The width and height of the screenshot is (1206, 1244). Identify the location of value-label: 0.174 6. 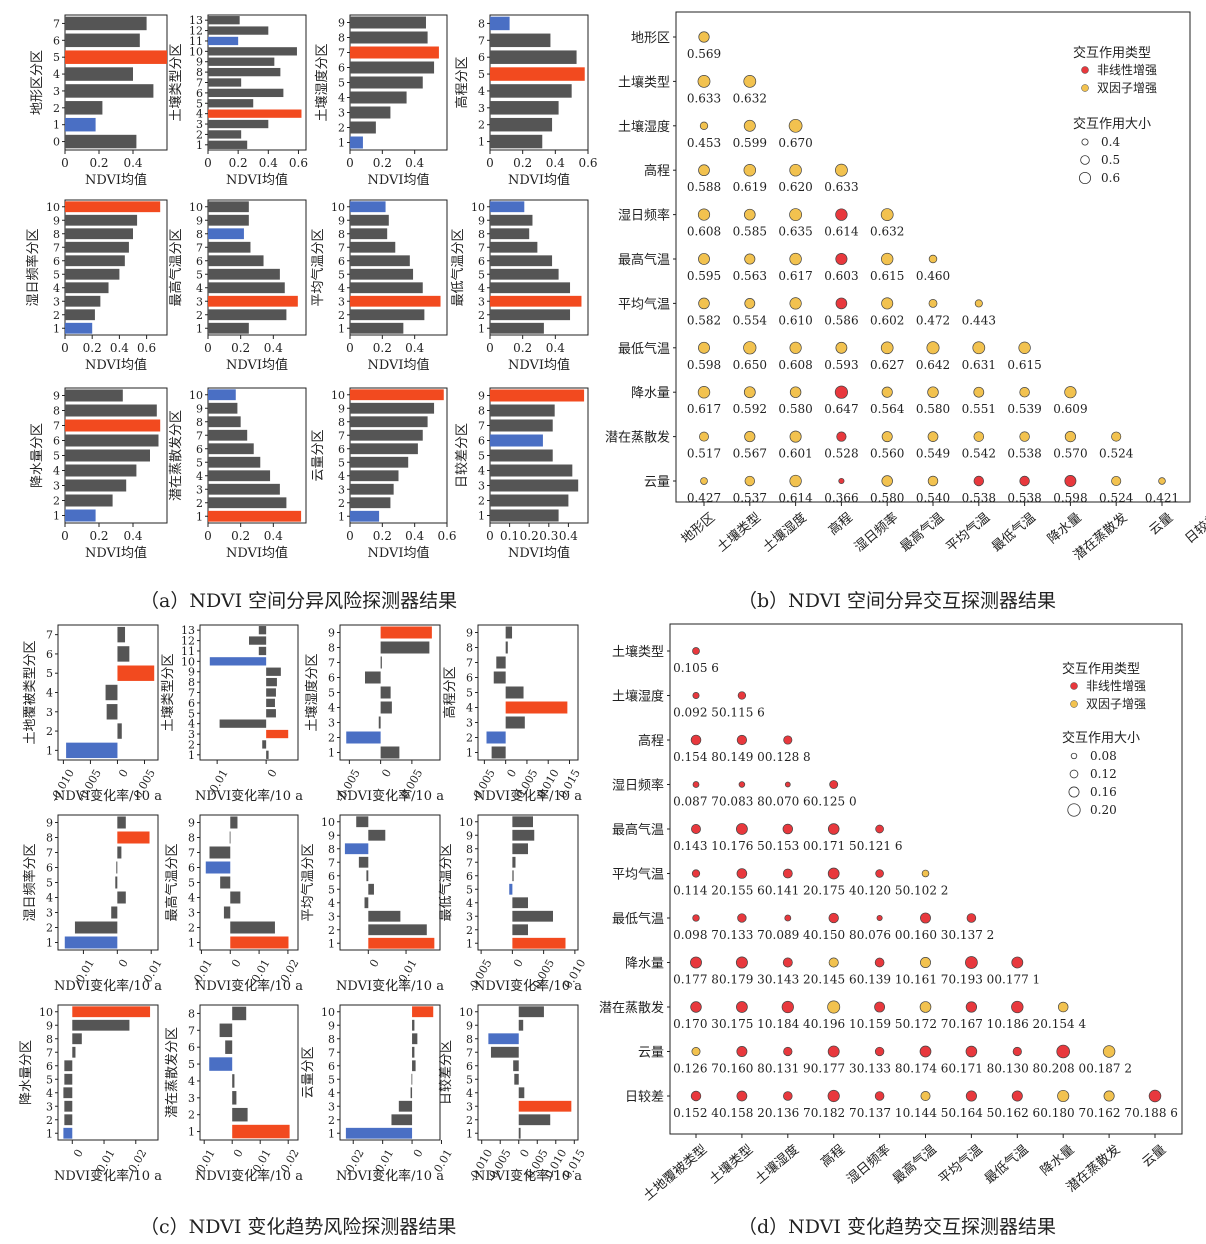
(926, 1069).